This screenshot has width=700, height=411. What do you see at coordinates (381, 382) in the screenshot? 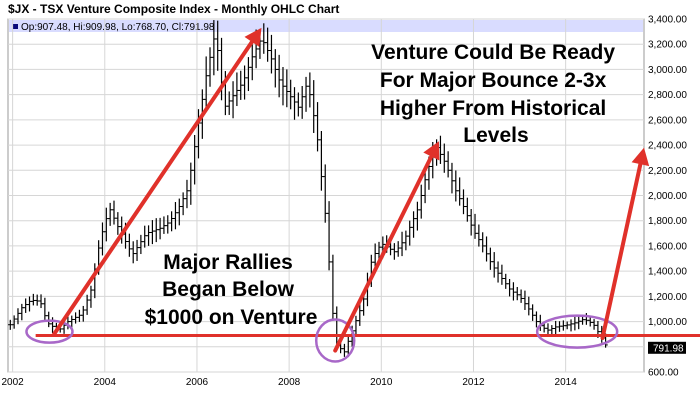
I see `x-tick-label: 2010` at bounding box center [381, 382].